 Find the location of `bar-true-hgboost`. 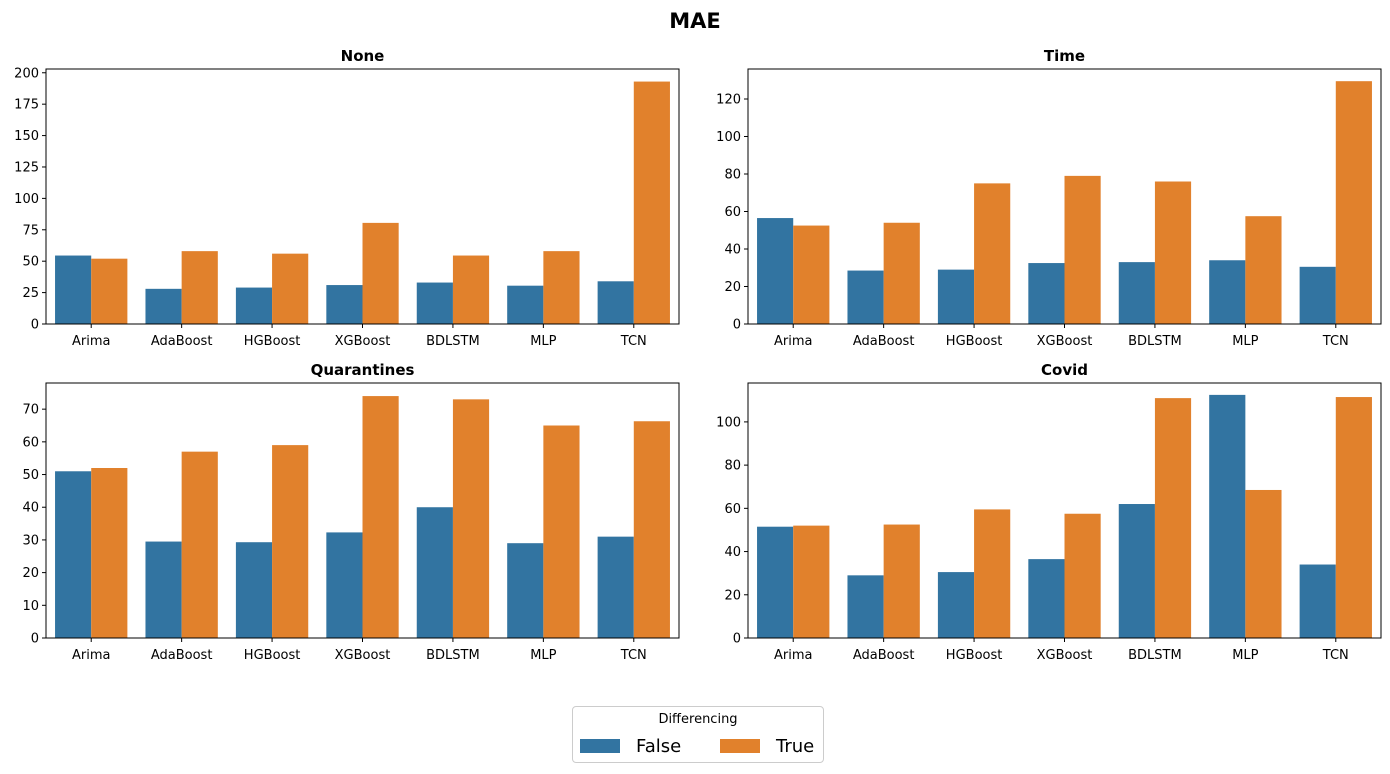

bar-true-hgboost is located at coordinates (992, 573).